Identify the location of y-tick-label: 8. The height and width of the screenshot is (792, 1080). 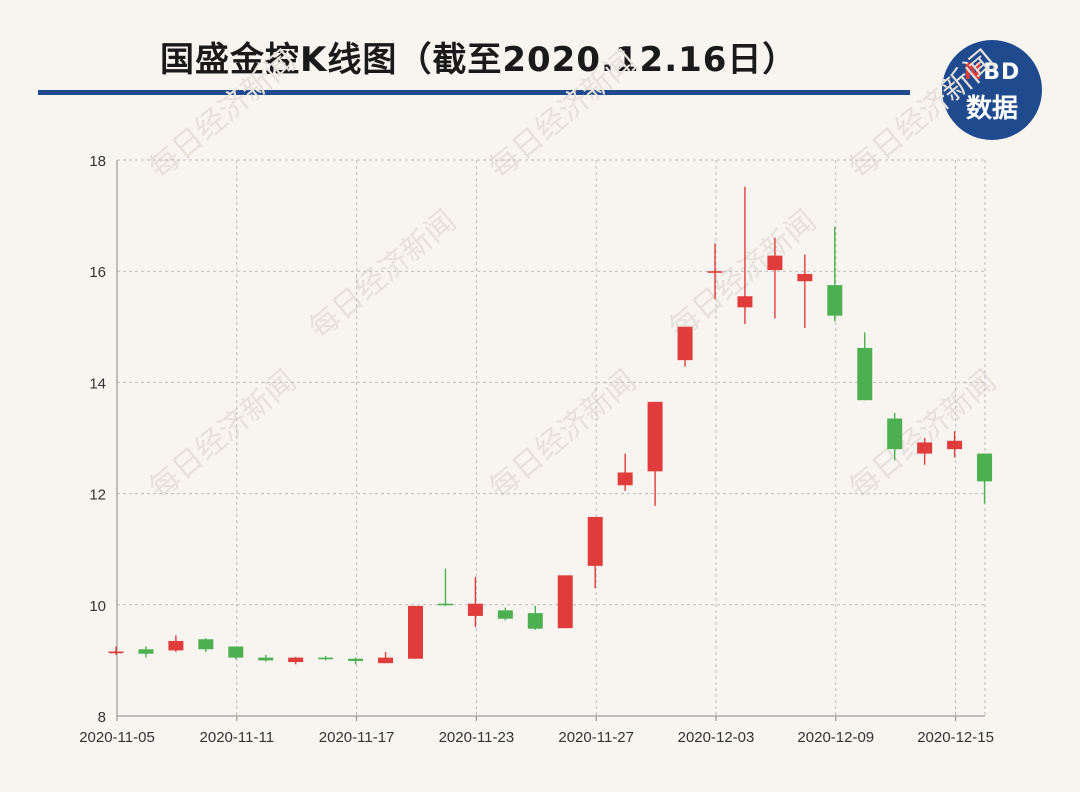
(102, 717).